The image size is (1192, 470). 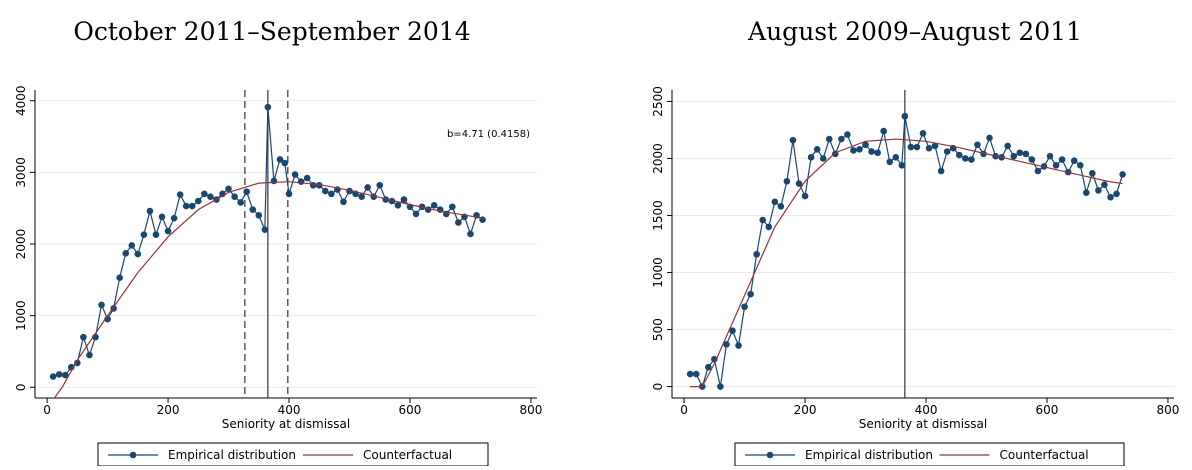 What do you see at coordinates (658, 387) in the screenshot?
I see `y-tick-label: 0` at bounding box center [658, 387].